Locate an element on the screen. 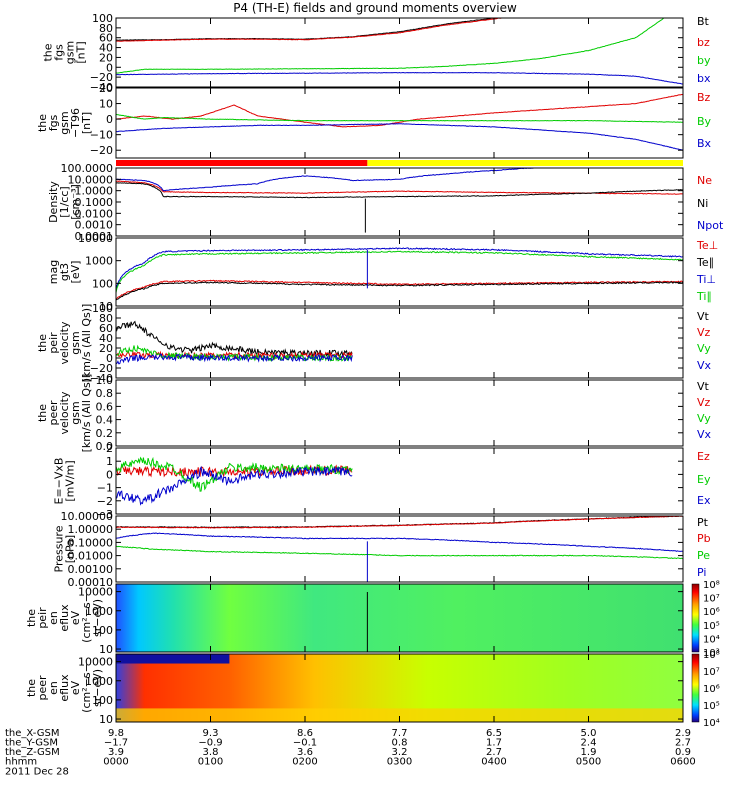 The width and height of the screenshot is (750, 800). x-axis-row-value: 7.7 is located at coordinates (400, 733).